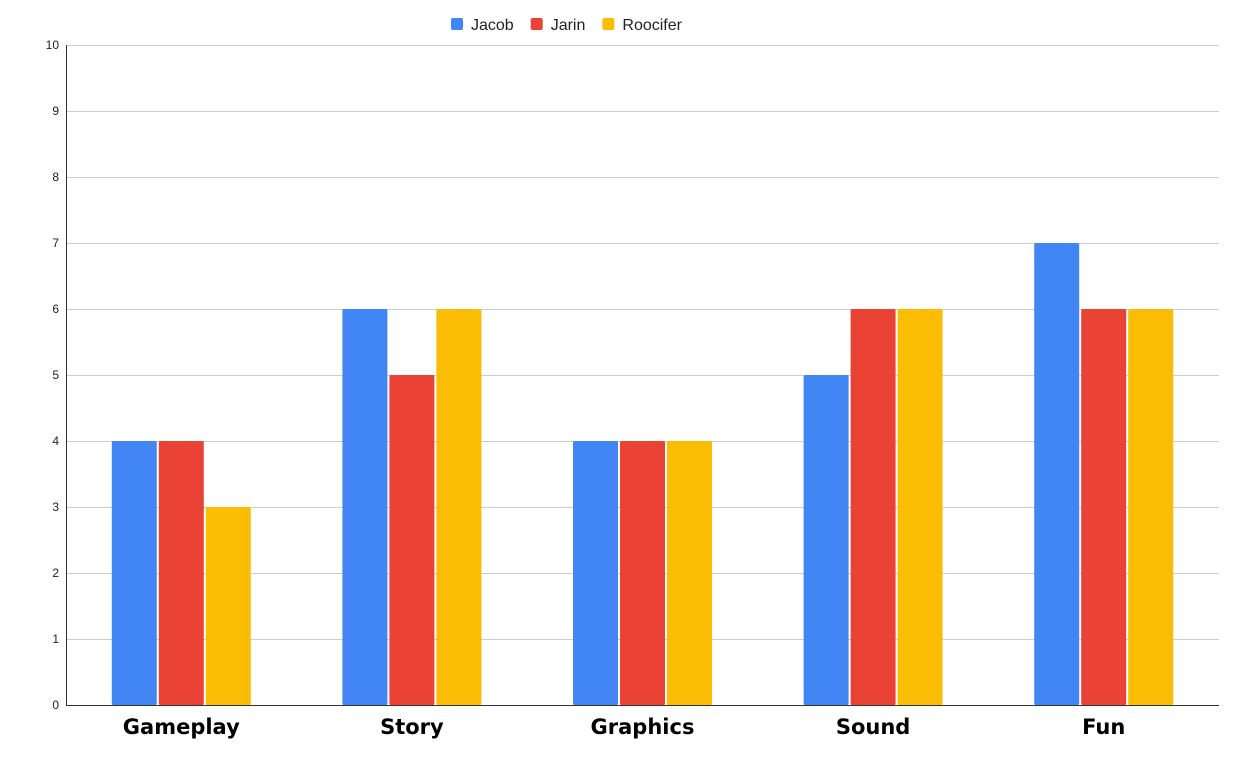  What do you see at coordinates (55, 243) in the screenshot?
I see `y-tick-label: 7` at bounding box center [55, 243].